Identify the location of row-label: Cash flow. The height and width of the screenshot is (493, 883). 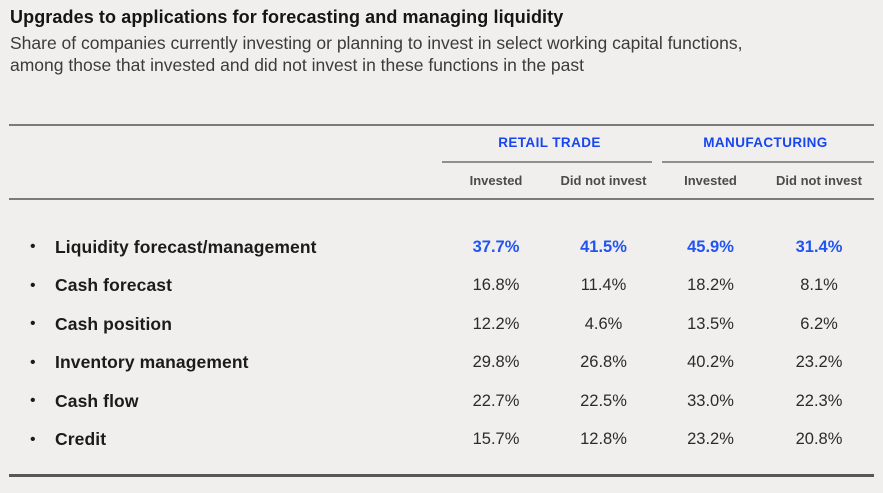
(97, 400).